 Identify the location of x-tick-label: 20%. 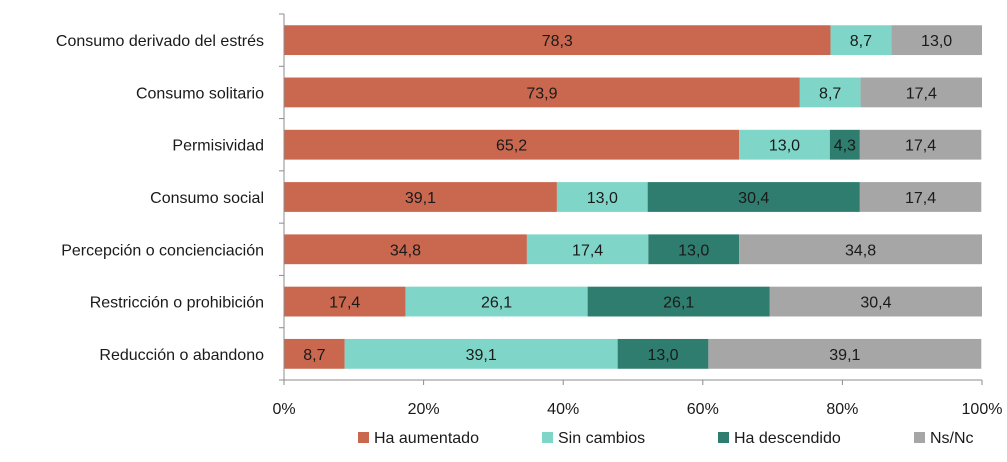
(424, 409).